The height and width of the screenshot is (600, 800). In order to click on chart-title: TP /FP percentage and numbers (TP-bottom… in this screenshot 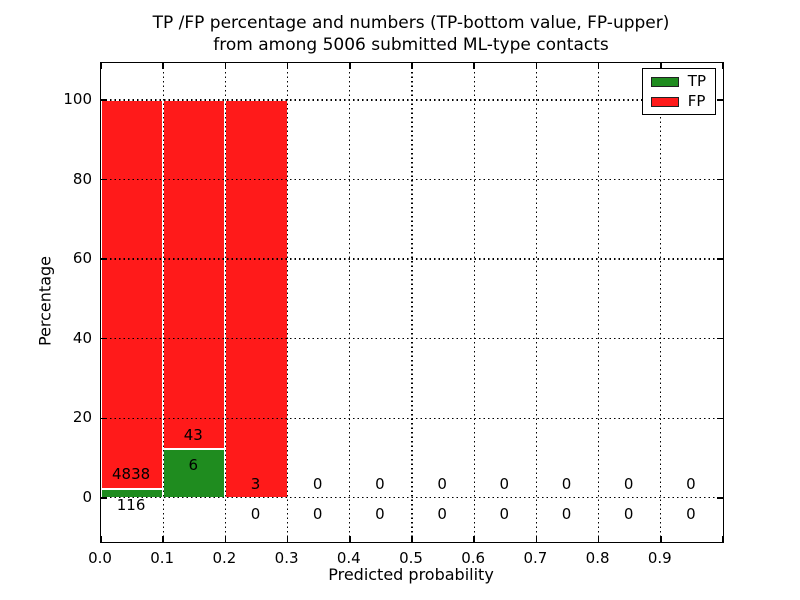, I will do `click(411, 34)`.